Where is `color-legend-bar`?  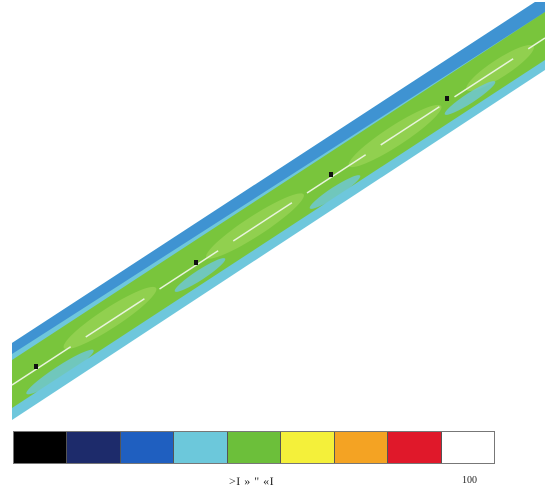
color-legend-bar is located at coordinates (254, 447).